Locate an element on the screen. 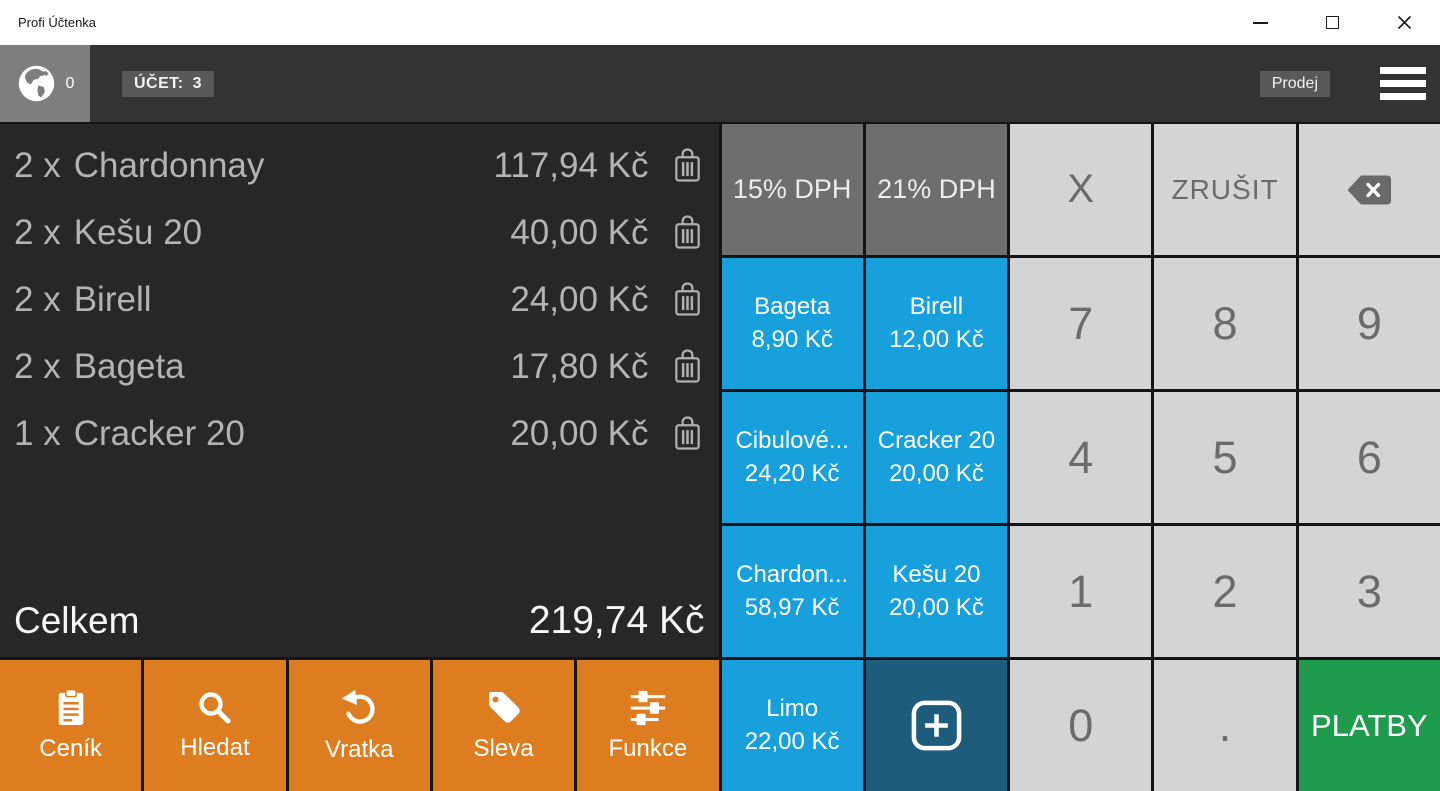 The image size is (1440, 791). product-tile: Bageta 8,90 Kč is located at coordinates (792, 323).